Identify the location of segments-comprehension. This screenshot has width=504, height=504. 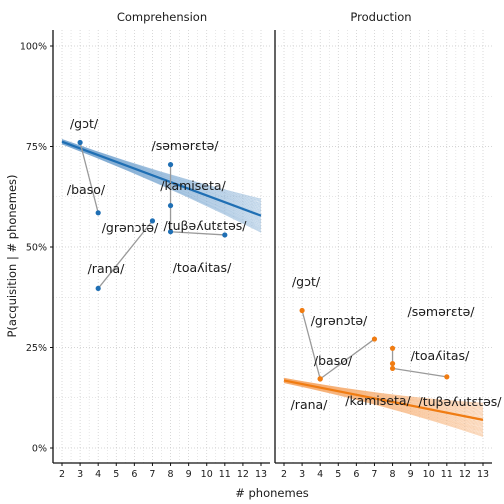
(152, 215).